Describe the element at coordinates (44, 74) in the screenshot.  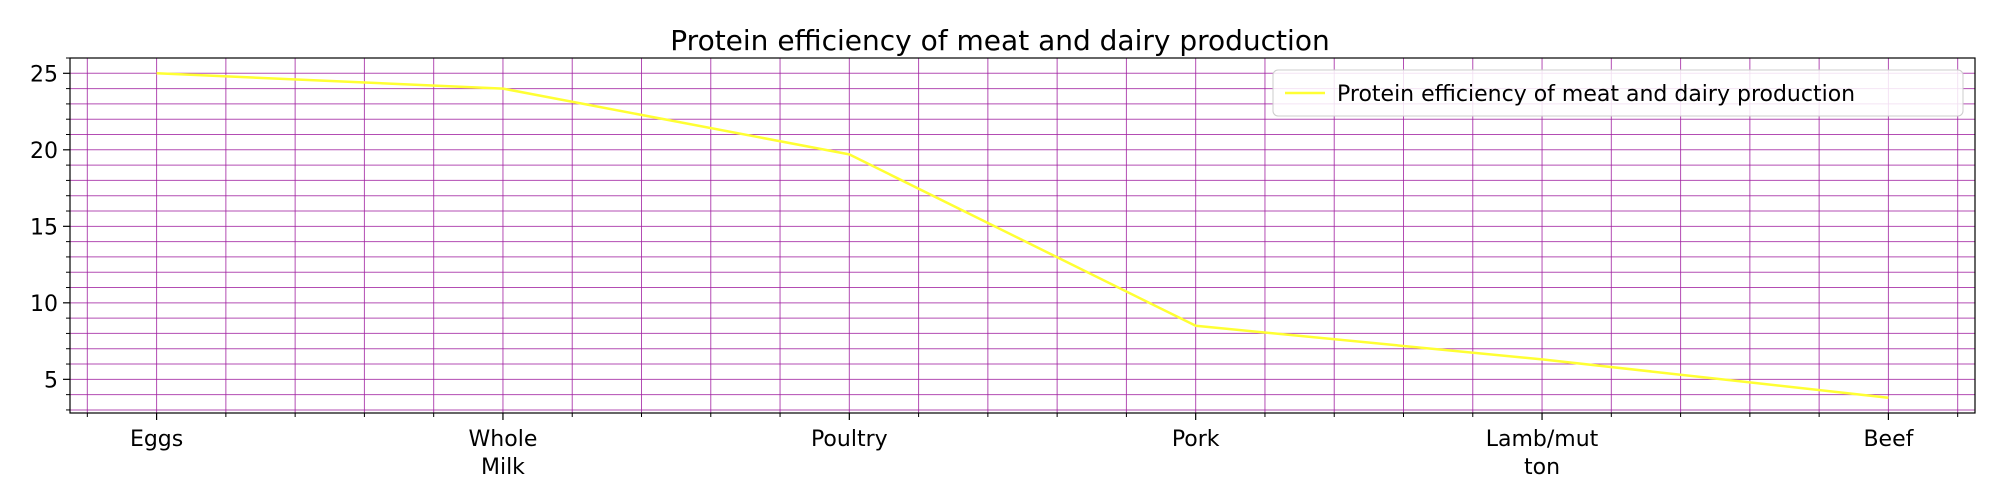
I see `y-tick-label: 25` at that location.